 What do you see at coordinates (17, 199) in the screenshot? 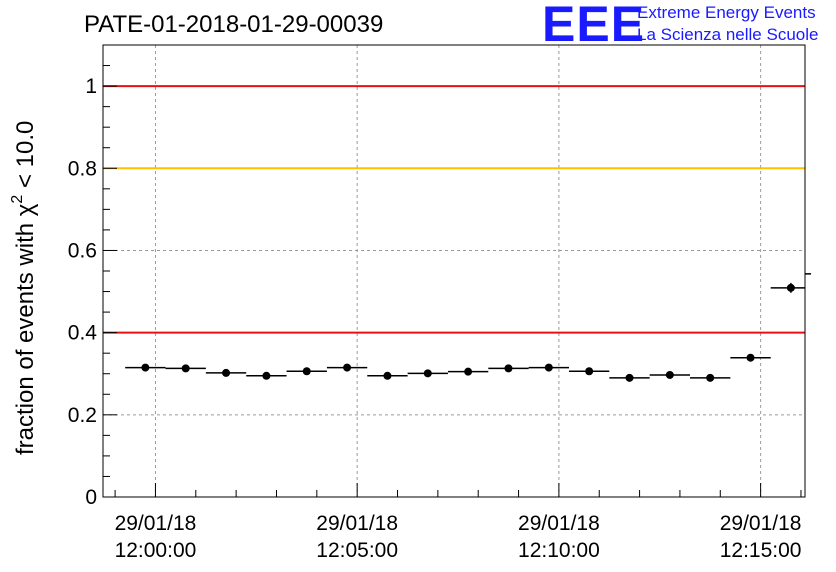
I see `y-label-superscript: 2` at bounding box center [17, 199].